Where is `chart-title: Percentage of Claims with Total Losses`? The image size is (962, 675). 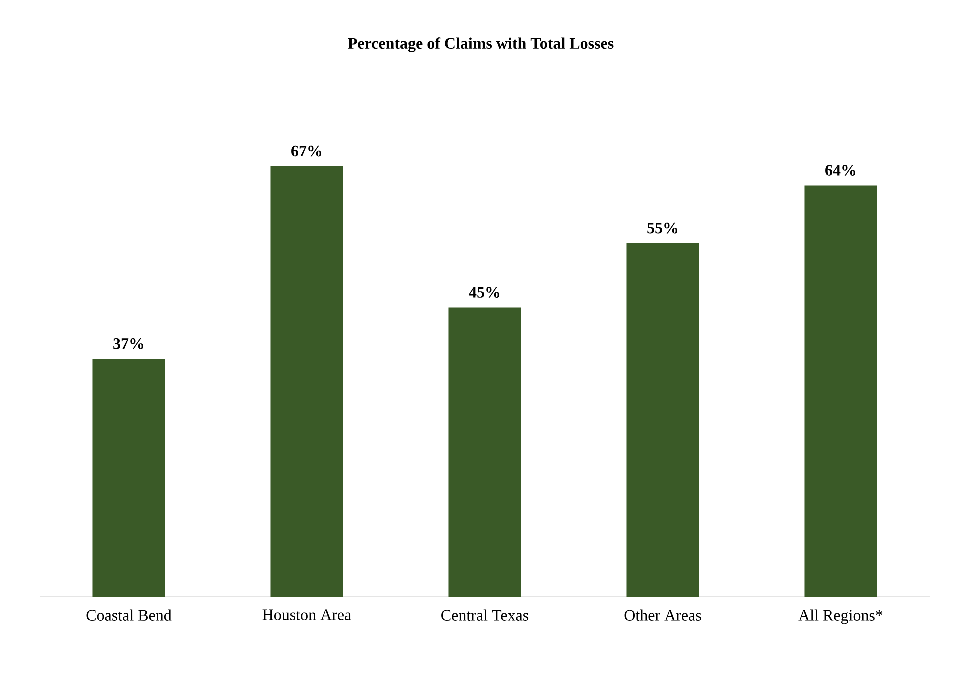
chart-title: Percentage of Claims with Total Losses is located at coordinates (481, 45).